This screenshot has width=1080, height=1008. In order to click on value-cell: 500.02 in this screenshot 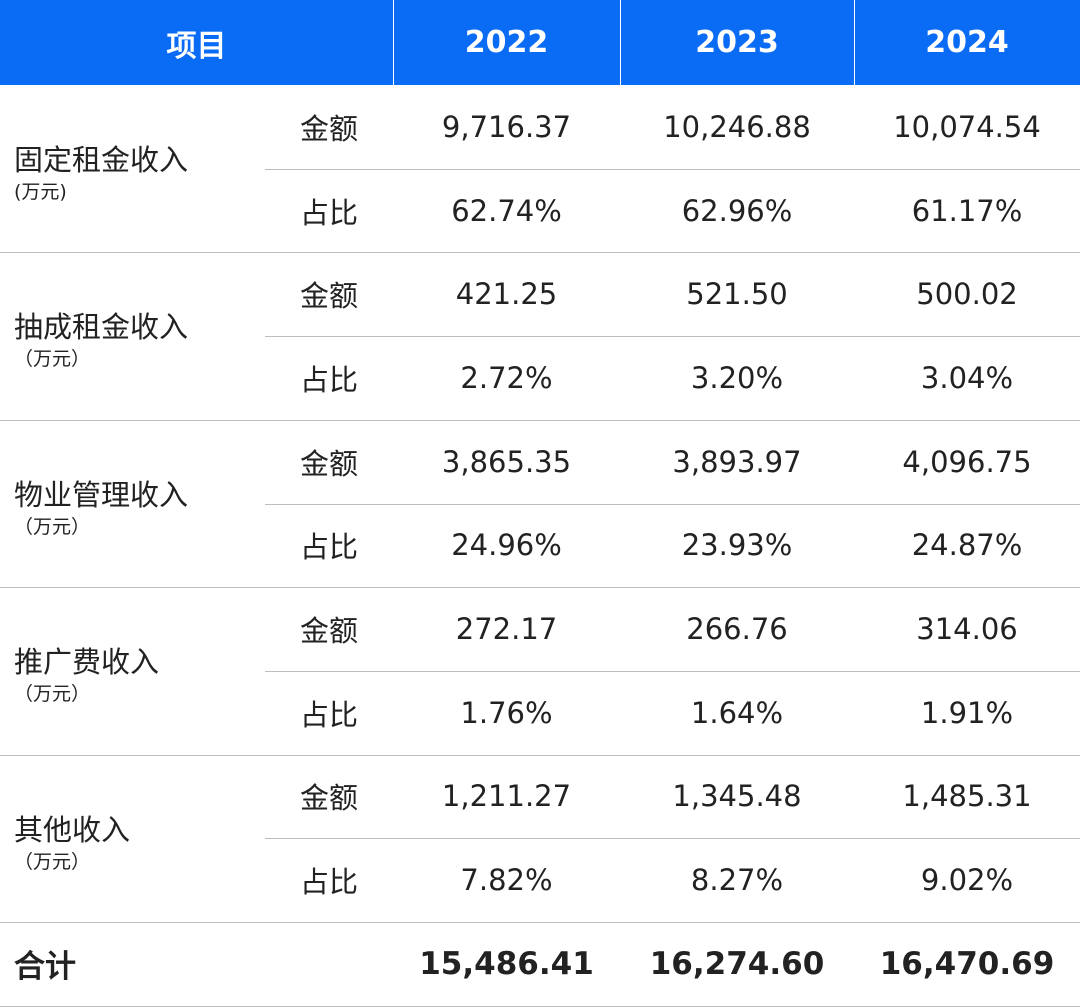, I will do `click(967, 294)`.